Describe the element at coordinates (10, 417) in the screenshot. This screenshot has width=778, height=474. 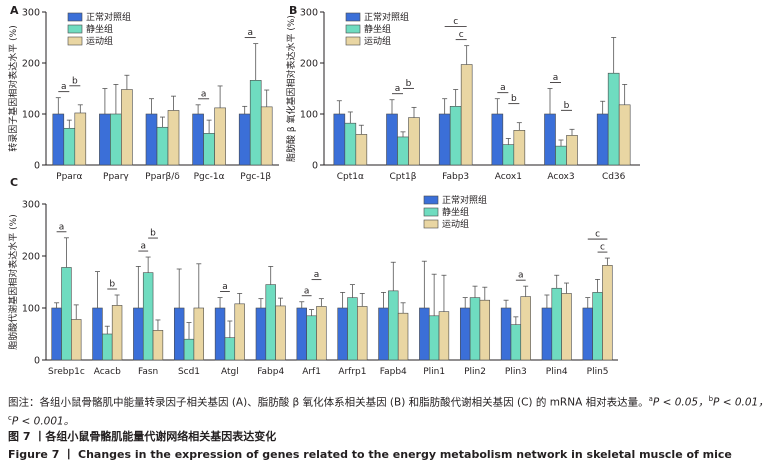
I see `note-c-sup: c` at that location.